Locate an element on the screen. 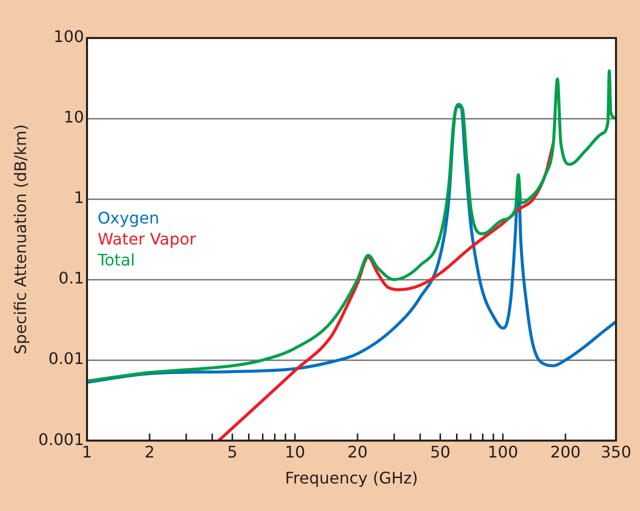  y-tick-label: 0.001 is located at coordinates (61, 439).